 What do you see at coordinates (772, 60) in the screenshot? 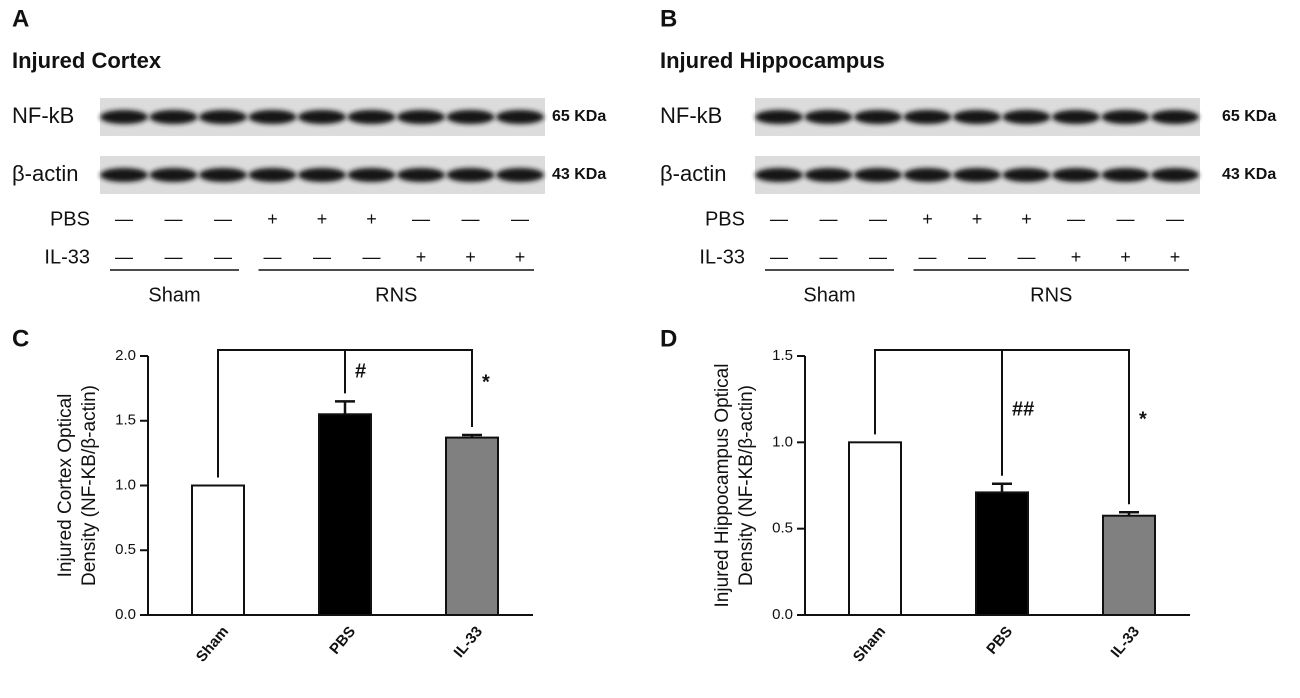
I see `panel-title: Injured Hippocampus` at bounding box center [772, 60].